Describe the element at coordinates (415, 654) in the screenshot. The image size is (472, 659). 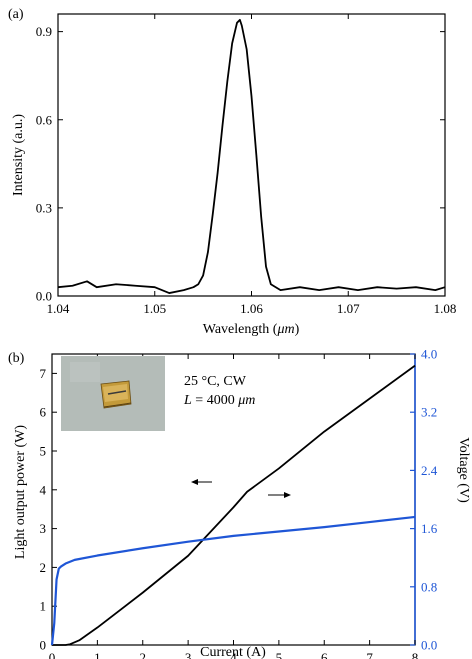
I see `x-tick-label: 8` at that location.